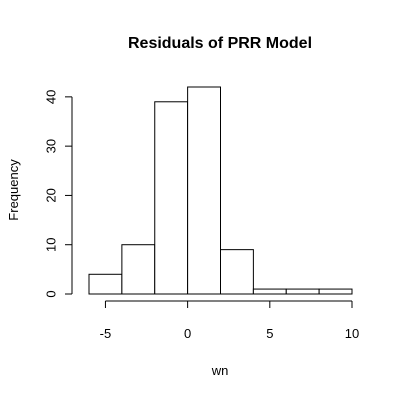 The image size is (403, 400). What do you see at coordinates (50, 195) in the screenshot?
I see `y-tick-label: 20` at bounding box center [50, 195].